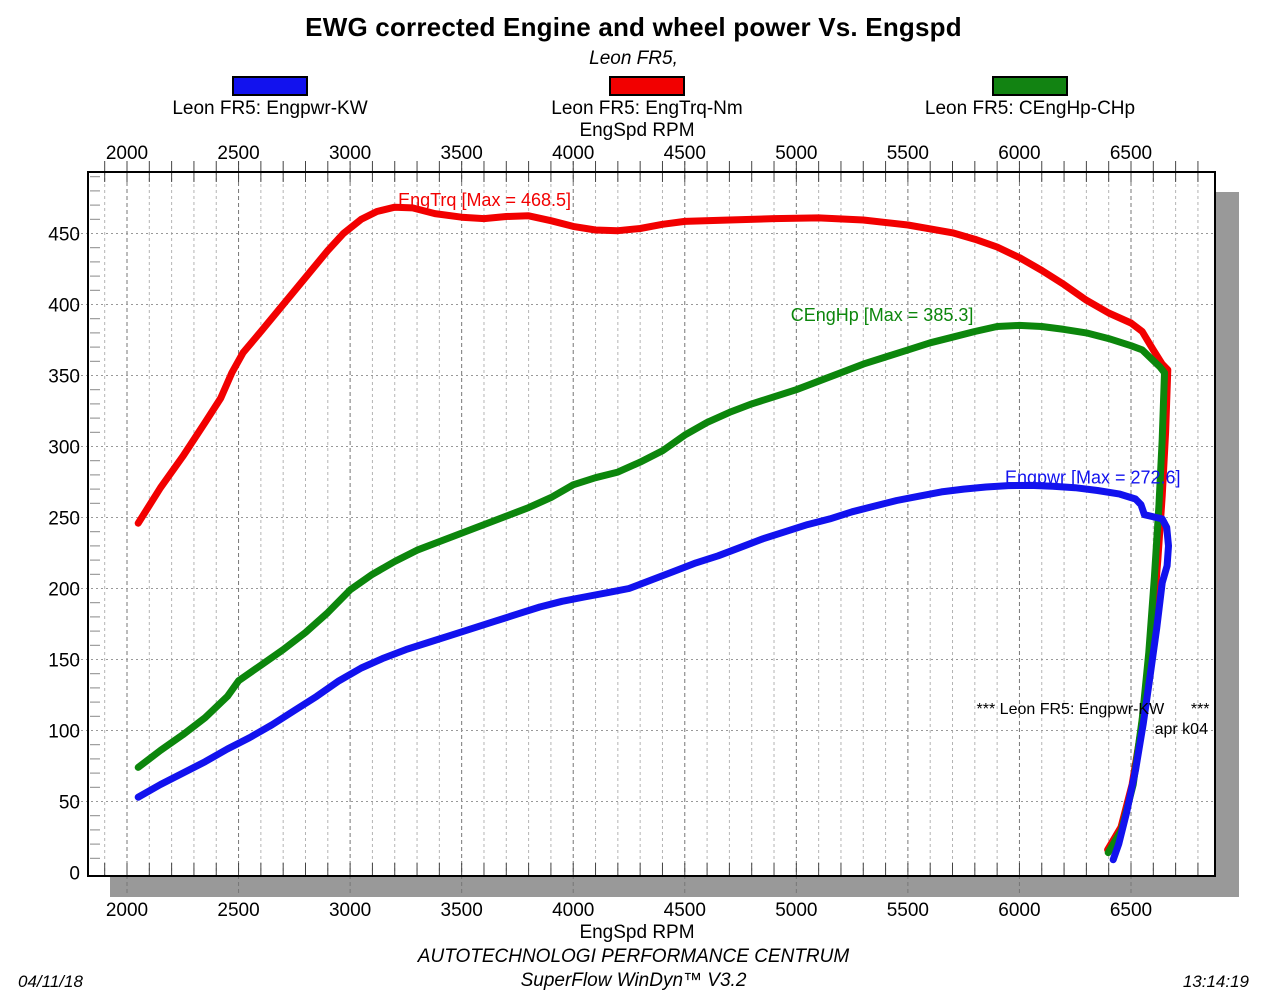  What do you see at coordinates (1093, 709) in the screenshot?
I see `run-note: *** Leon FR5: Engpwr-KW ***` at bounding box center [1093, 709].